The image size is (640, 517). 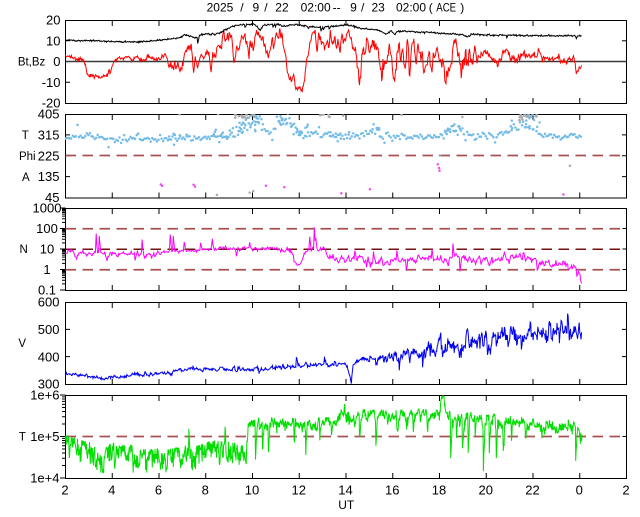 What do you see at coordinates (52, 197) in the screenshot?
I see `svg-text: 45` at bounding box center [52, 197].